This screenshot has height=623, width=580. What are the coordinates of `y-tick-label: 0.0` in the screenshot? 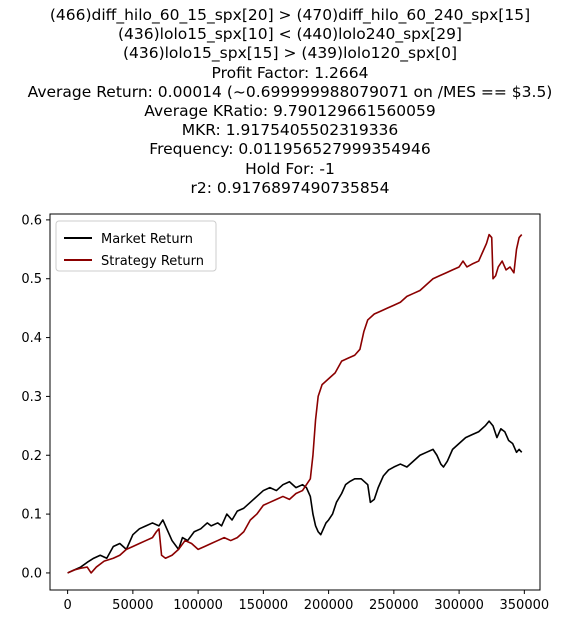 It's located at (31, 573).